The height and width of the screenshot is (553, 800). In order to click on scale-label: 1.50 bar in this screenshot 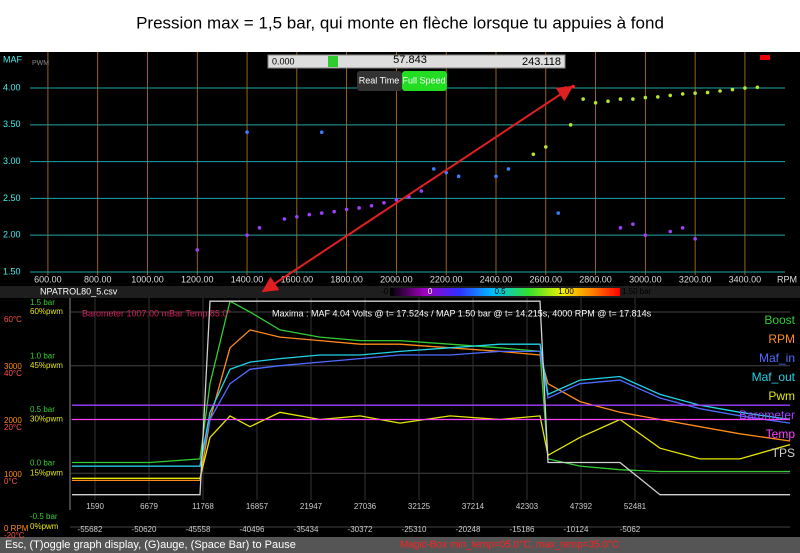, I will do `click(637, 291)`.